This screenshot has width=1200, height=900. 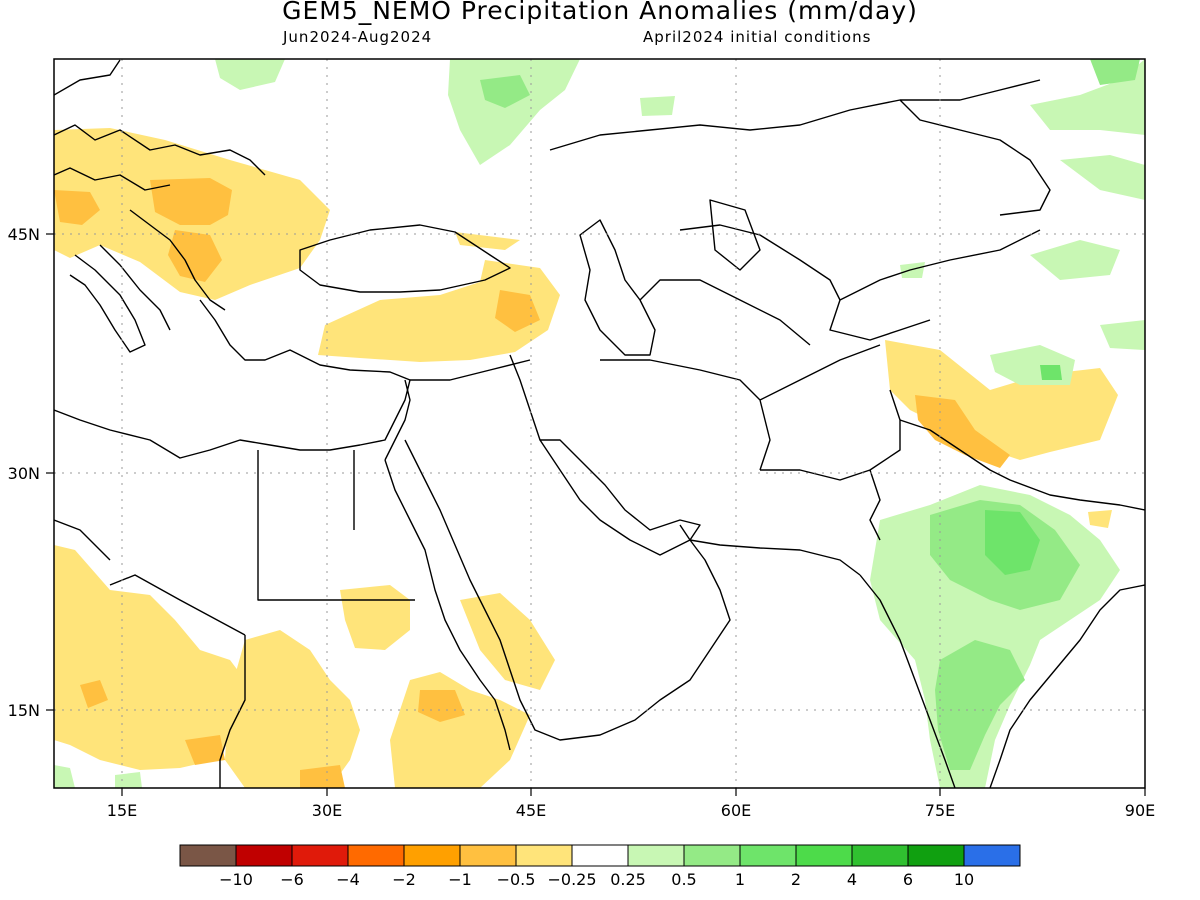 I want to click on wet-core-india-south, so click(x=980, y=705).